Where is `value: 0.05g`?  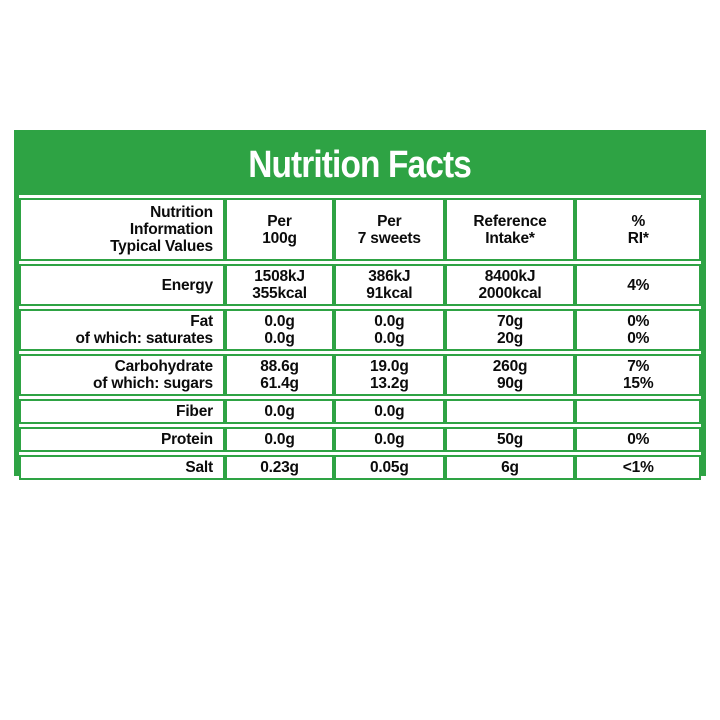 value: 0.05g is located at coordinates (389, 467).